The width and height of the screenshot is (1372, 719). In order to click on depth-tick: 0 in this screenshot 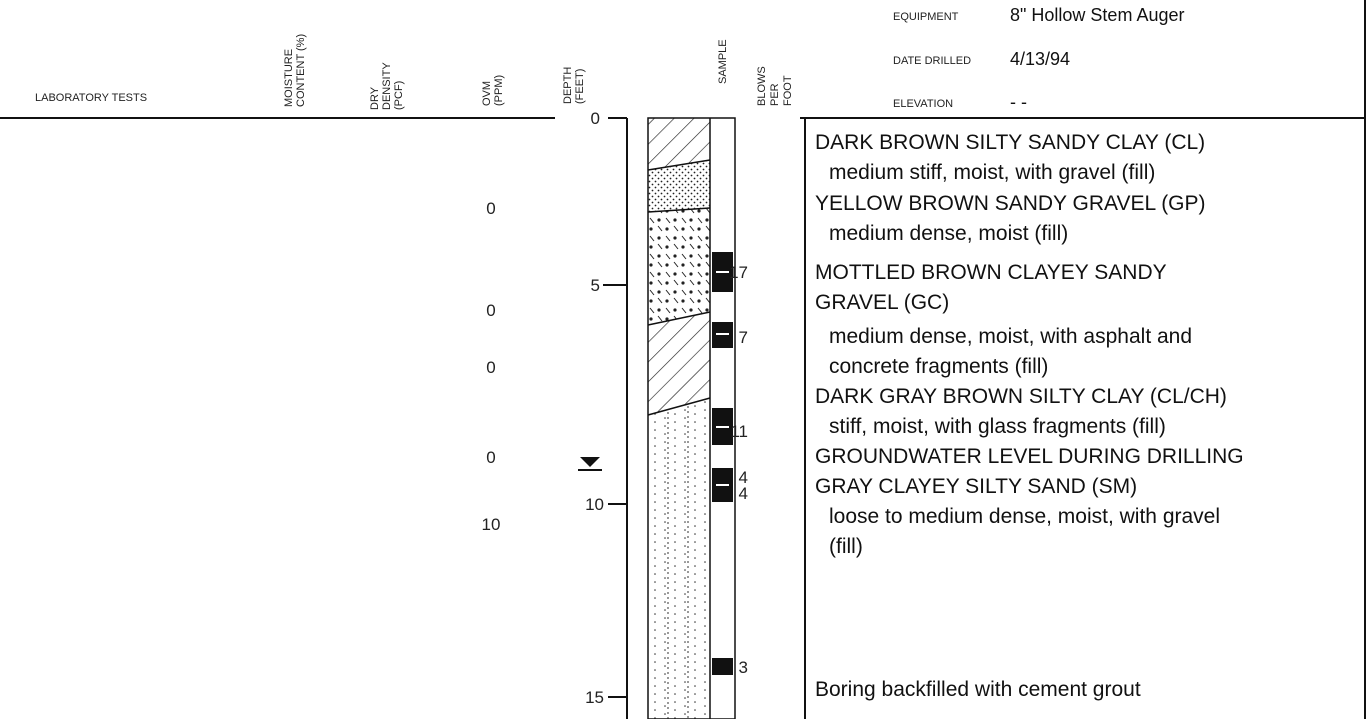, I will do `click(595, 118)`.